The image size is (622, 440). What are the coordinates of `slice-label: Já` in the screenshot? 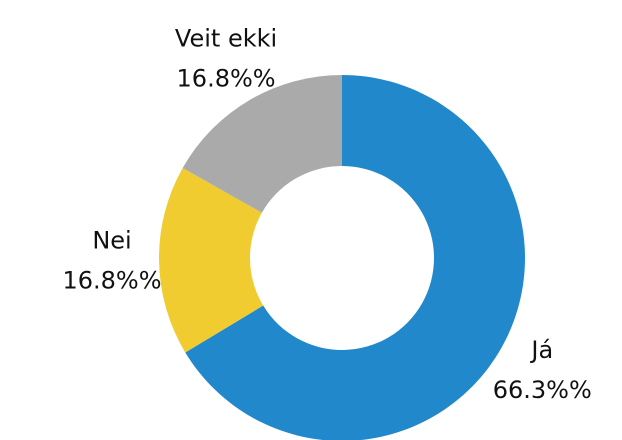 It's located at (541, 350).